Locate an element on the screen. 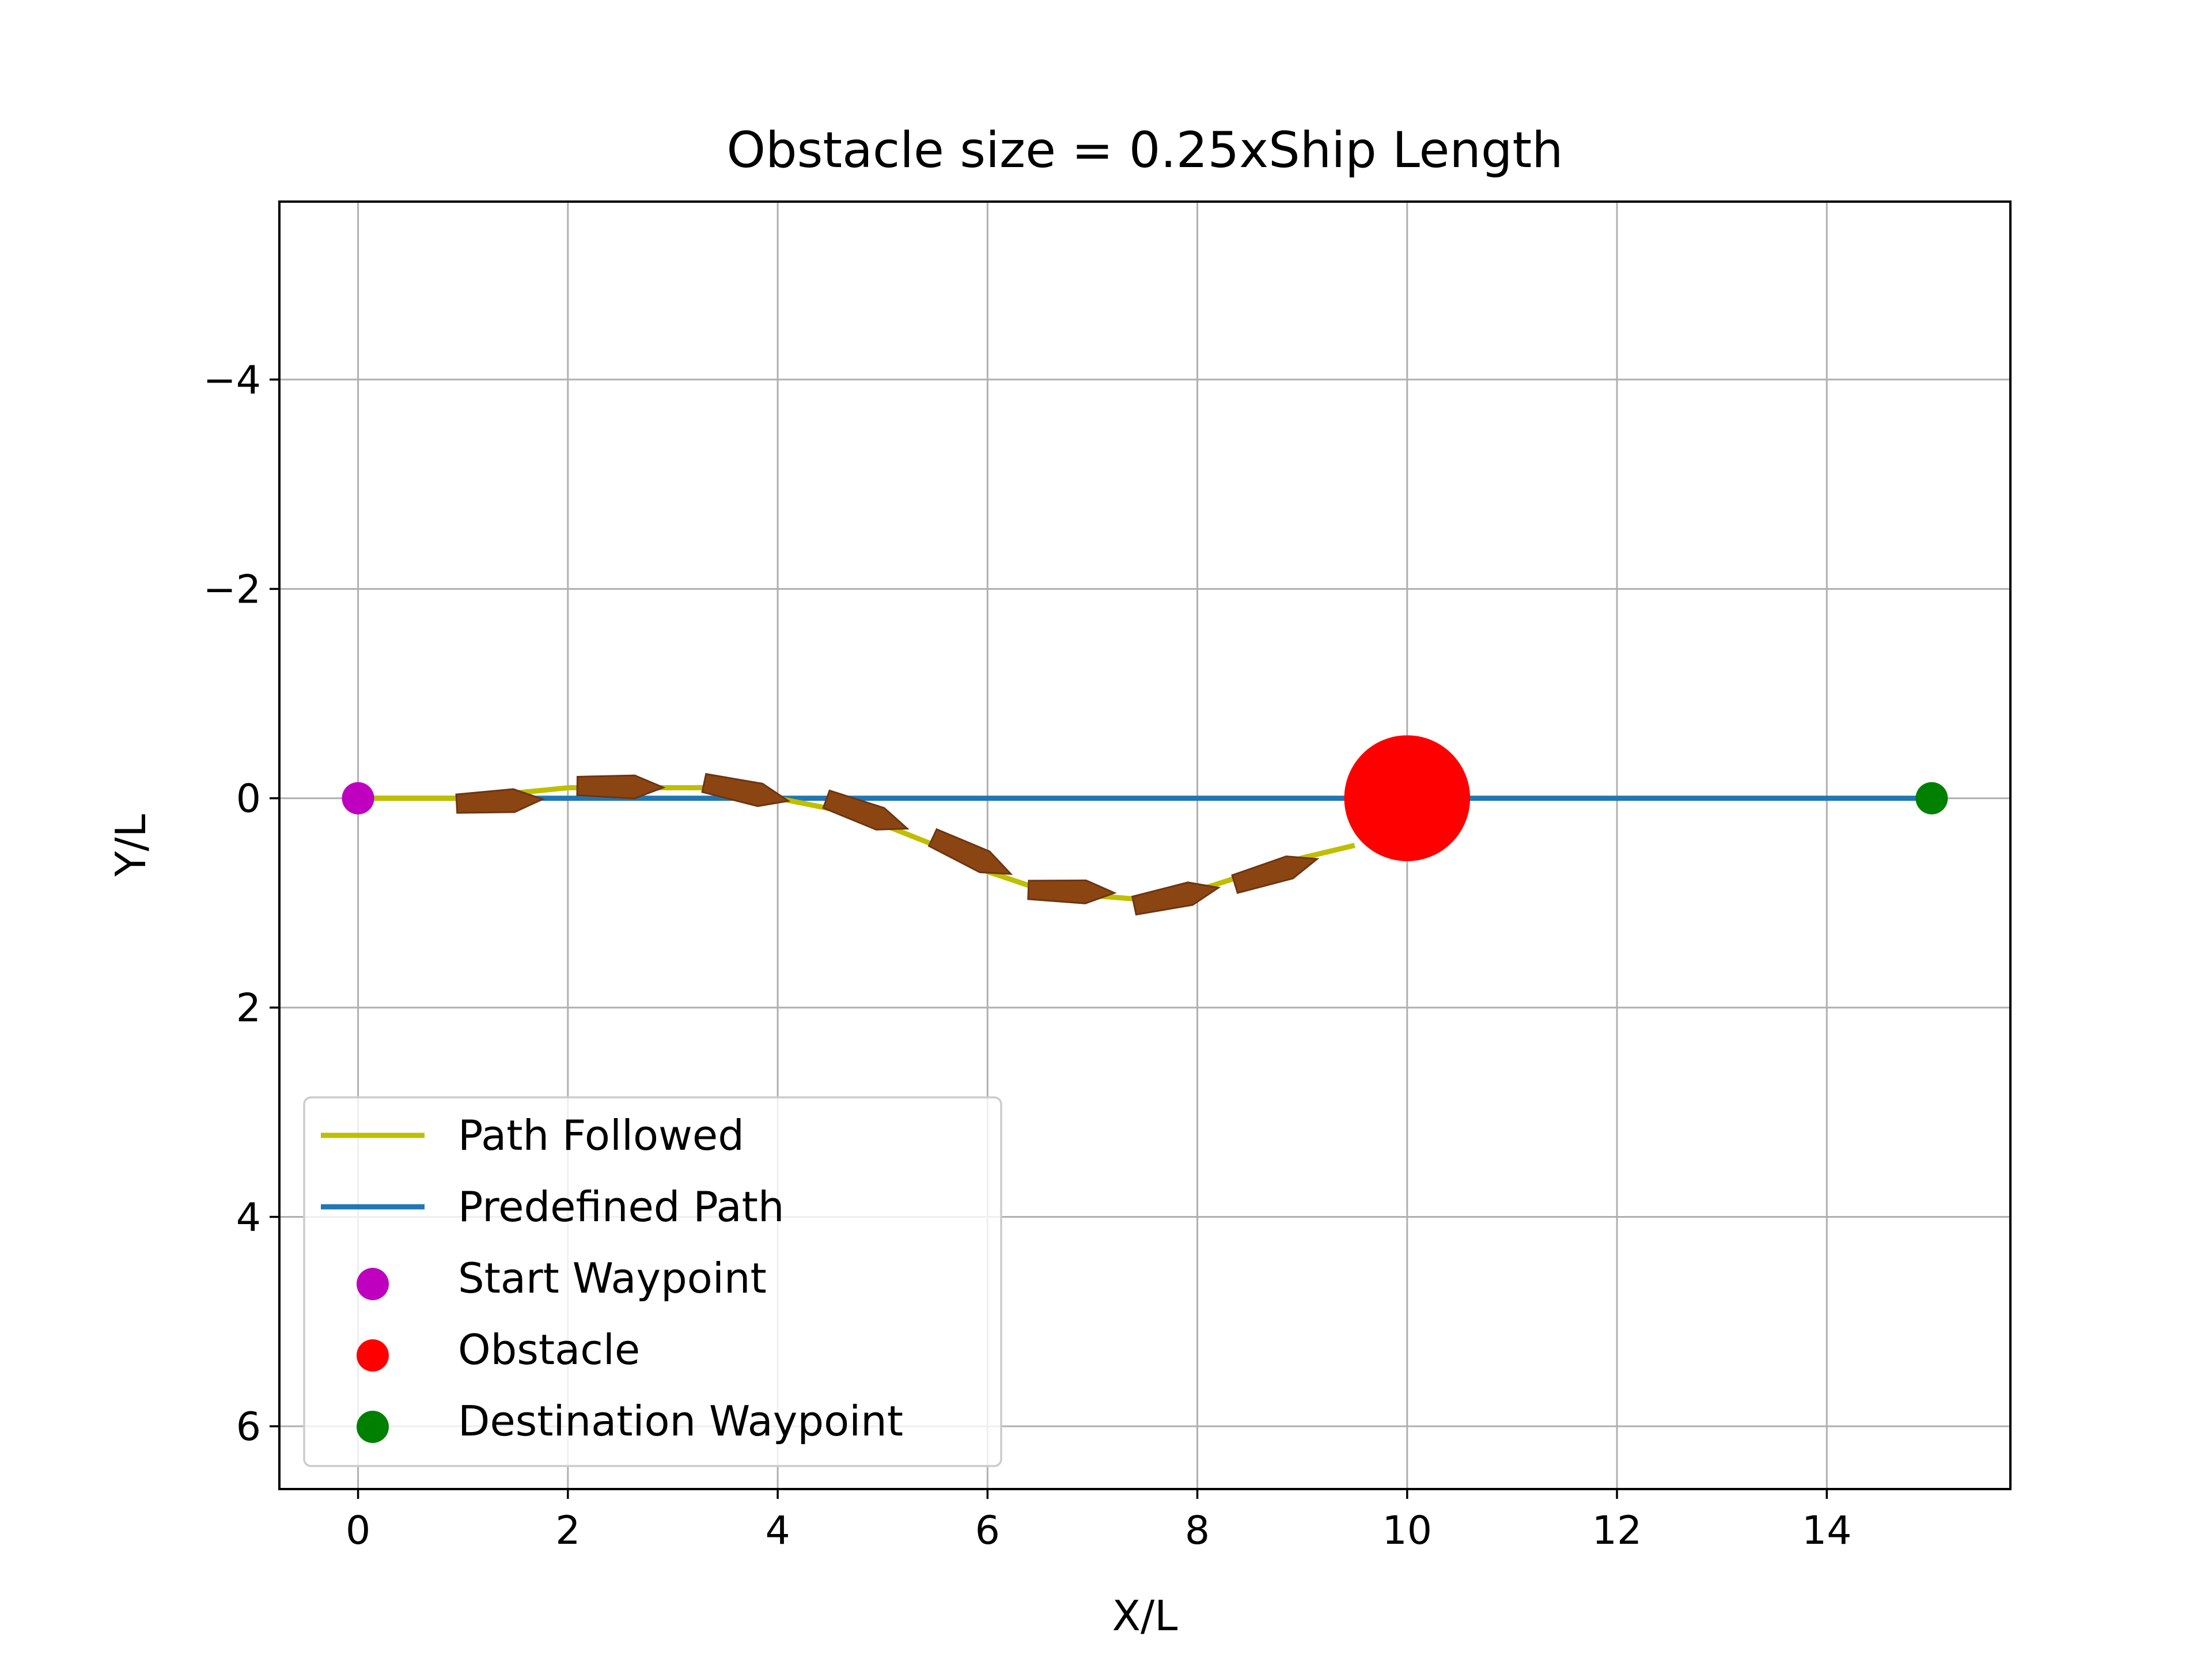  y-axis-label: Y/L is located at coordinates (131, 845).